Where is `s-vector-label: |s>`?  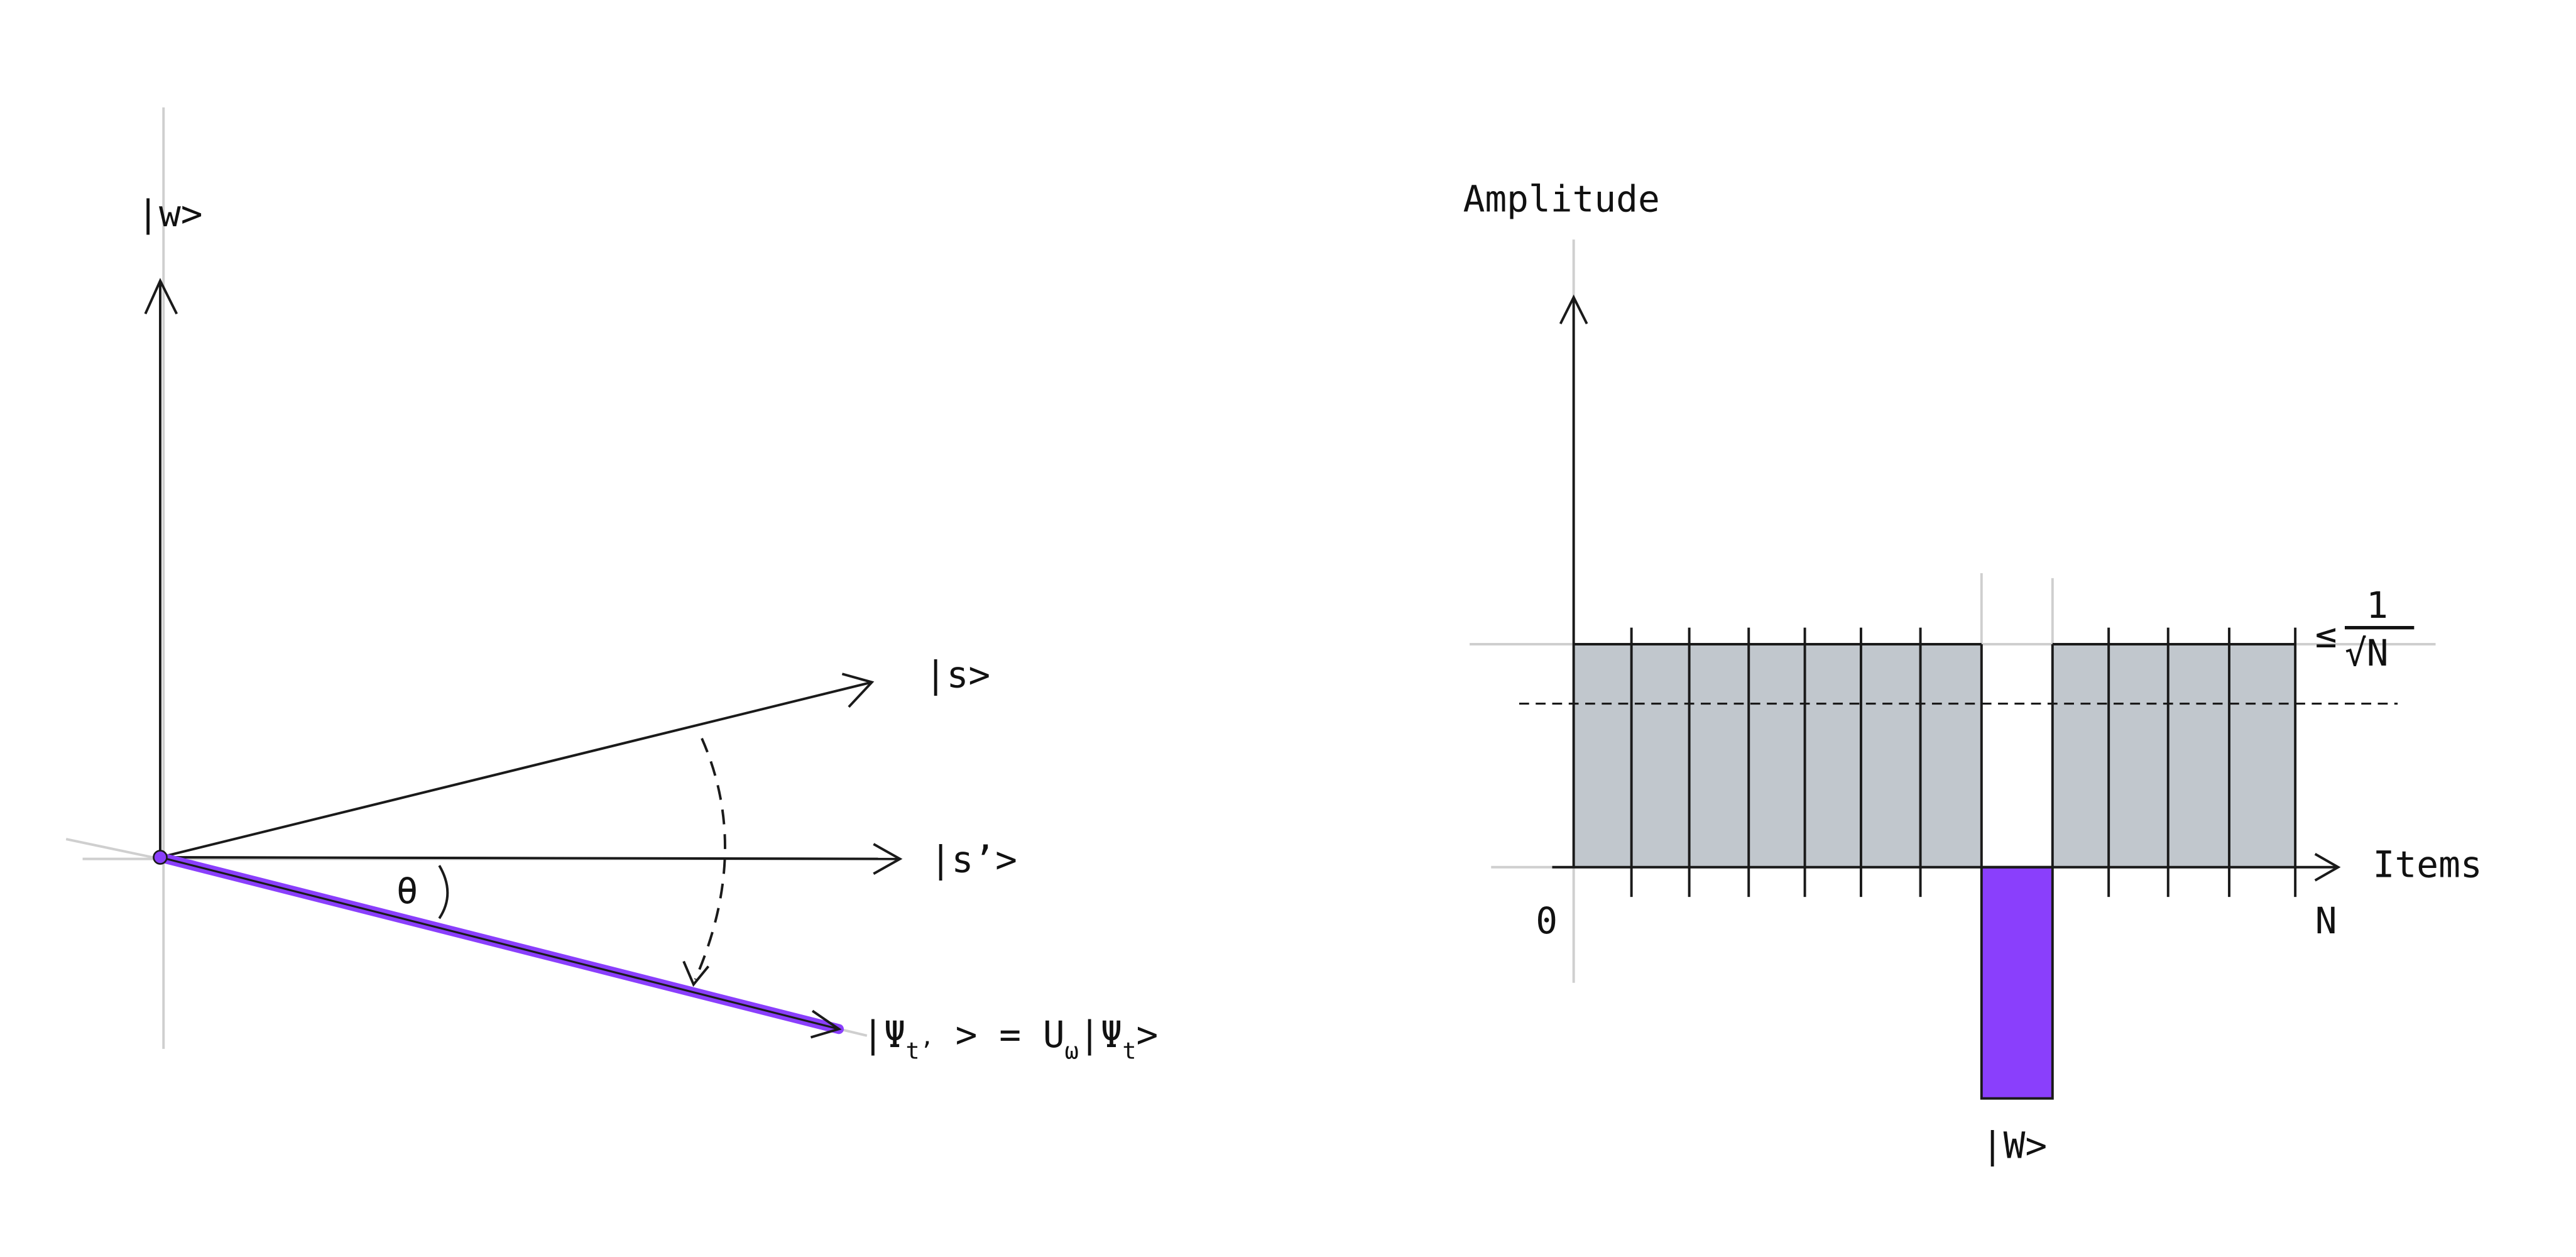
s-vector-label: |s> is located at coordinates (958, 674).